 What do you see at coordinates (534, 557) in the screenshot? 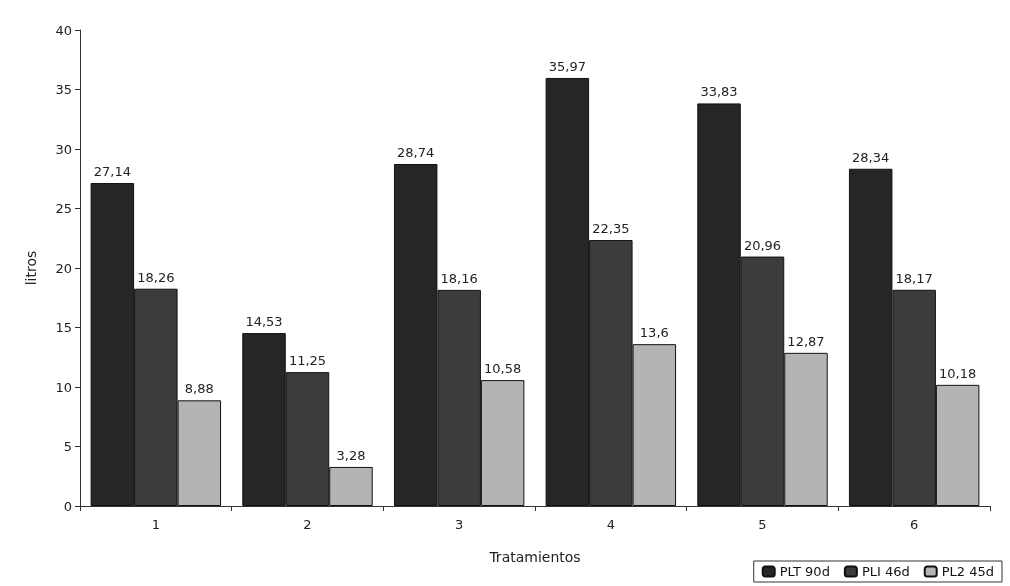
I see `x-axis-title: Tratamientos` at bounding box center [534, 557].